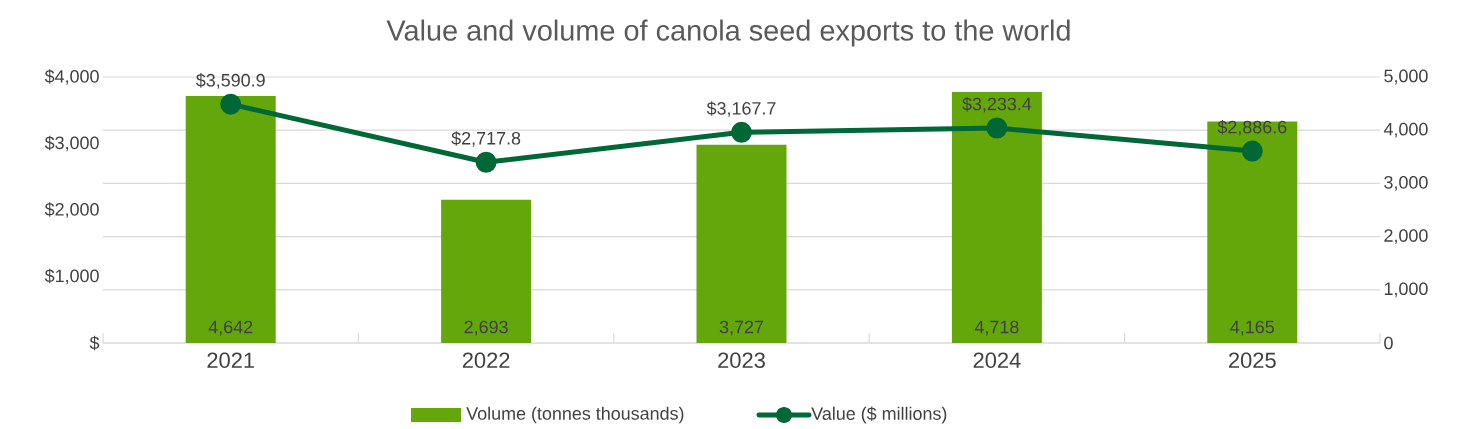  Describe the element at coordinates (230, 328) in the screenshot. I see `data-label: 4,642` at that location.